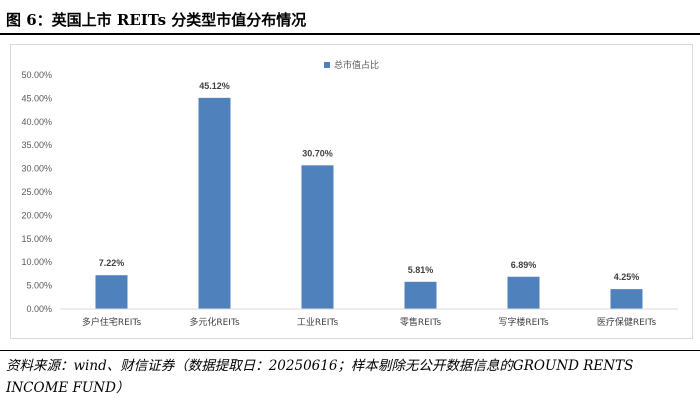 This screenshot has height=415, width=700. I want to click on x-tick-label: 多元化REITs, so click(214, 322).